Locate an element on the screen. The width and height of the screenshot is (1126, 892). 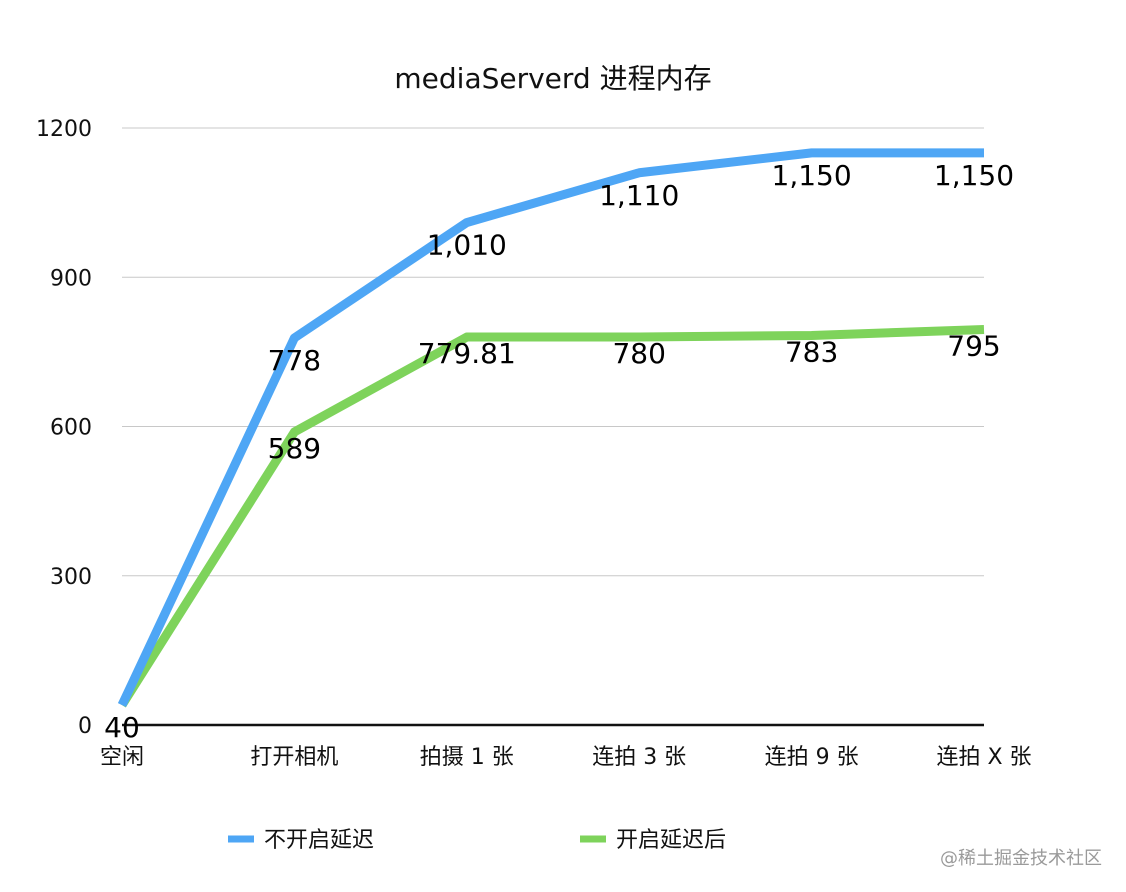
x-tick-label: 连拍 9 张 is located at coordinates (812, 757).